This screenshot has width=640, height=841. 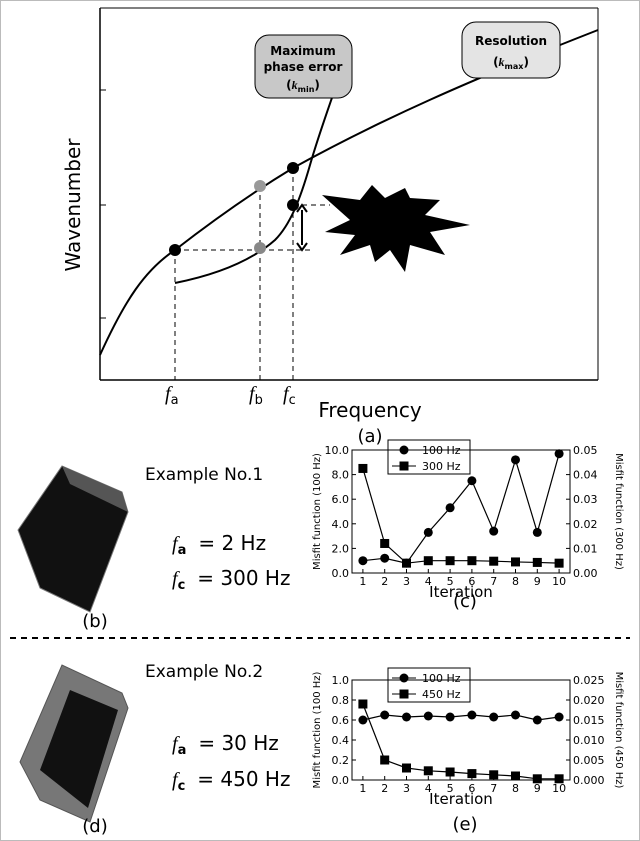 What do you see at coordinates (341, 760) in the screenshot?
I see `y-tick-label: 0.2` at bounding box center [341, 760].